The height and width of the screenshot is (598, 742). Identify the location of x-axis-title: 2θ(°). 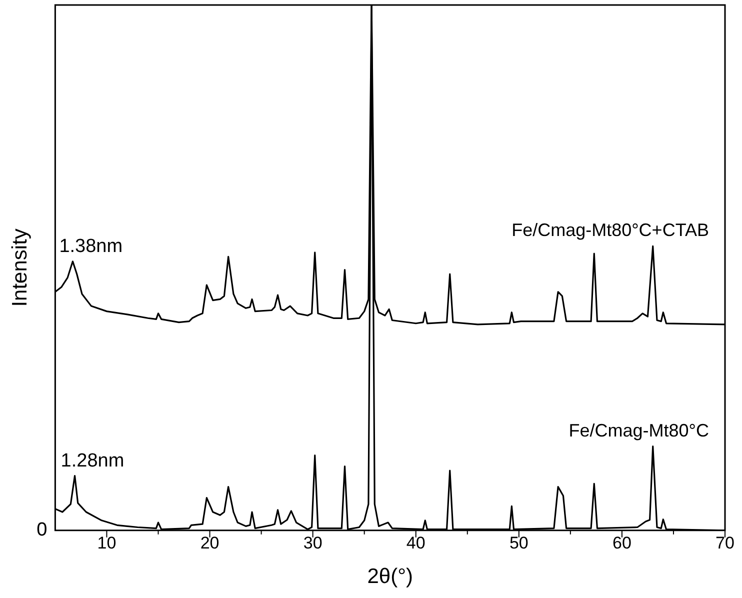
(390, 576).